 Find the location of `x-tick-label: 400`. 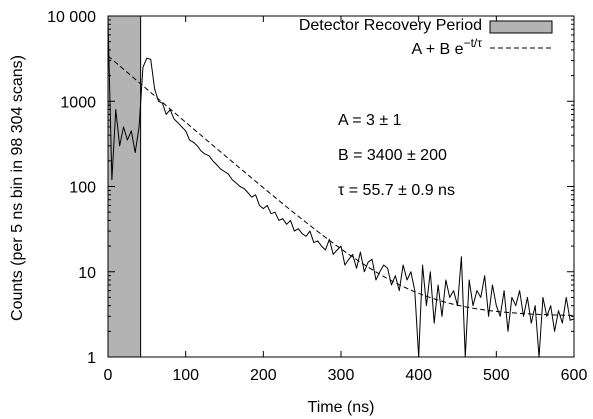

x-tick-label: 400 is located at coordinates (418, 375).